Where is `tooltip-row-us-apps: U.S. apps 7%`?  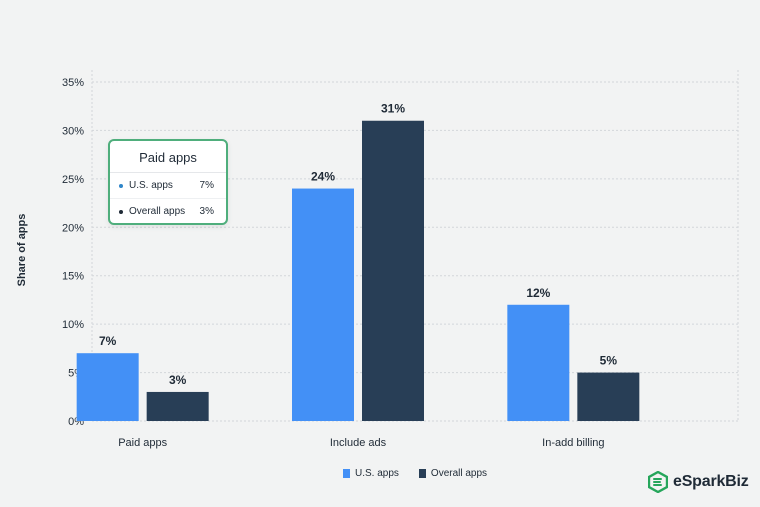 tooltip-row-us-apps: U.S. apps 7% is located at coordinates (168, 185).